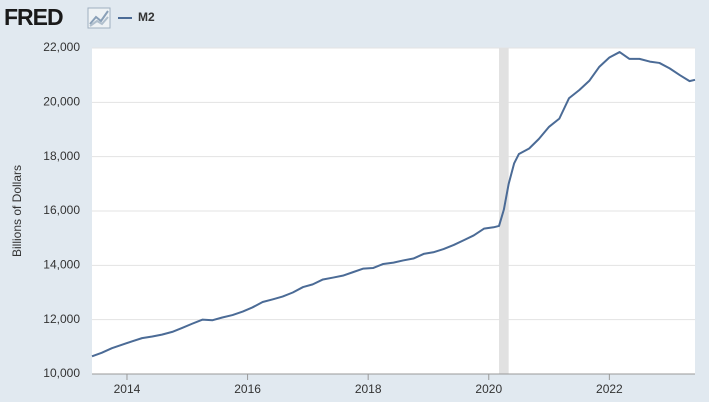 The image size is (709, 402). What do you see at coordinates (61, 156) in the screenshot?
I see `y-tick-label: 18,000` at bounding box center [61, 156].